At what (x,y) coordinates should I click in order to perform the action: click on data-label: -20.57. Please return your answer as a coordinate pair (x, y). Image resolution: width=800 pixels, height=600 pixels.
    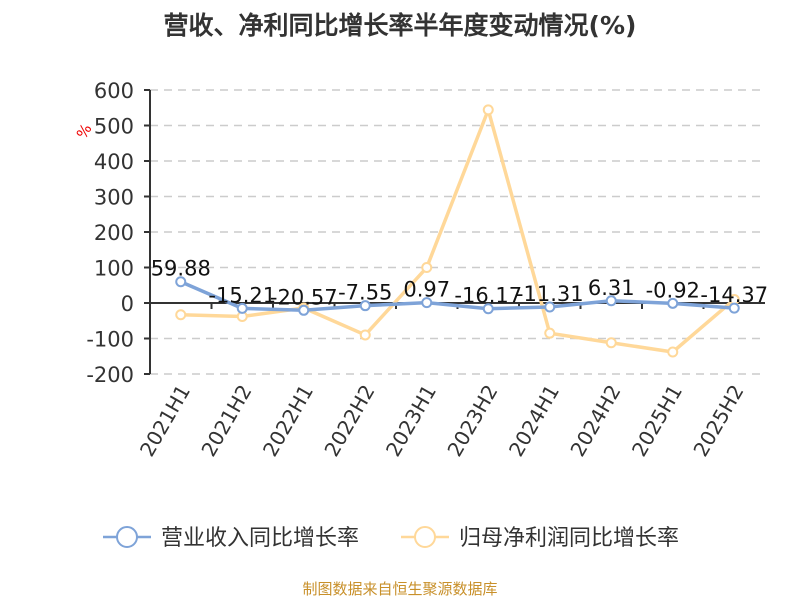
    Looking at the image, I should click on (304, 297).